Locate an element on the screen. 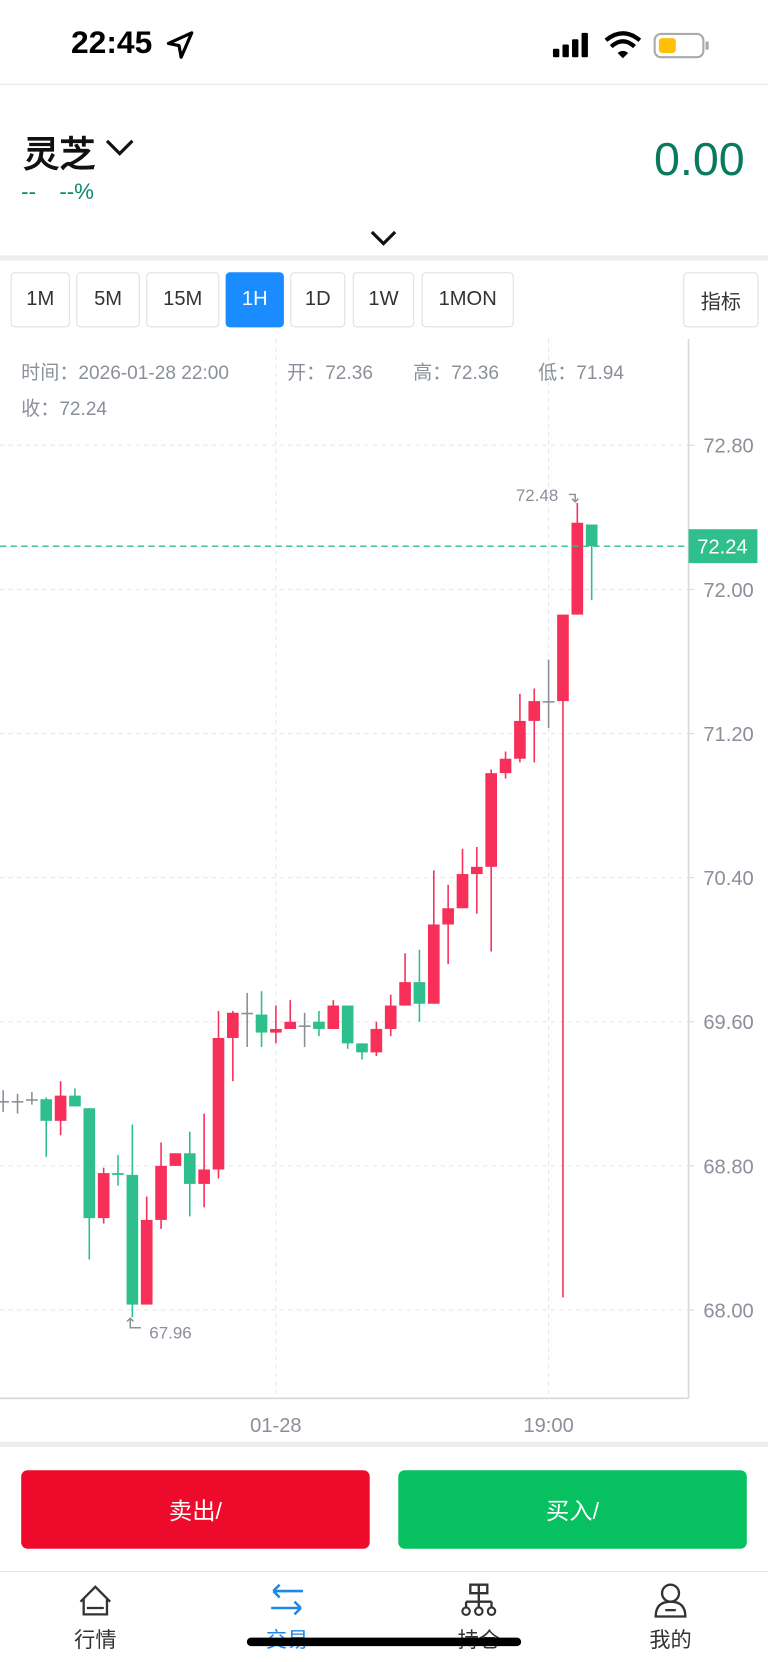 The width and height of the screenshot is (768, 1662). expand-icon is located at coordinates (384, 237).